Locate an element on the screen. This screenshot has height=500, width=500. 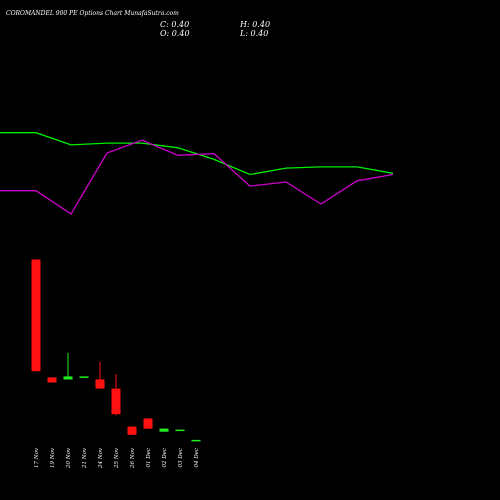
x-tick-label: 26 Nov is located at coordinates (133, 458).